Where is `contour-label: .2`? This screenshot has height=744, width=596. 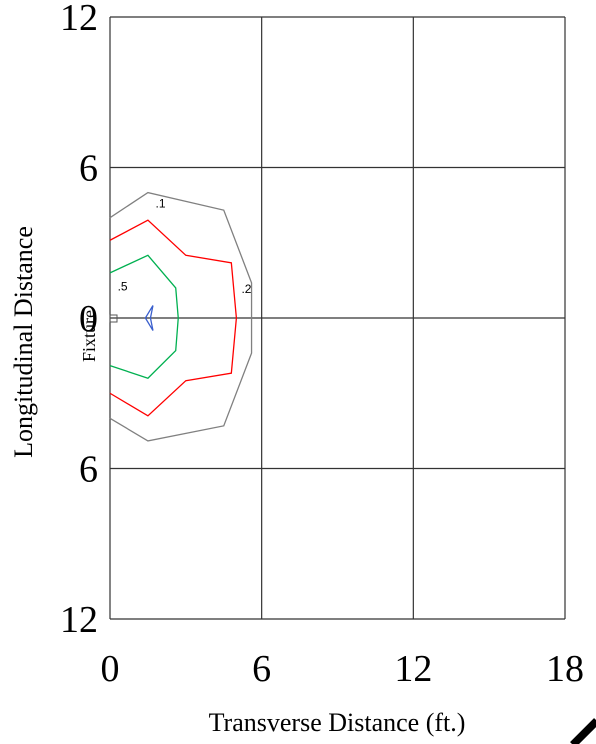 contour-label: .2 is located at coordinates (246, 289).